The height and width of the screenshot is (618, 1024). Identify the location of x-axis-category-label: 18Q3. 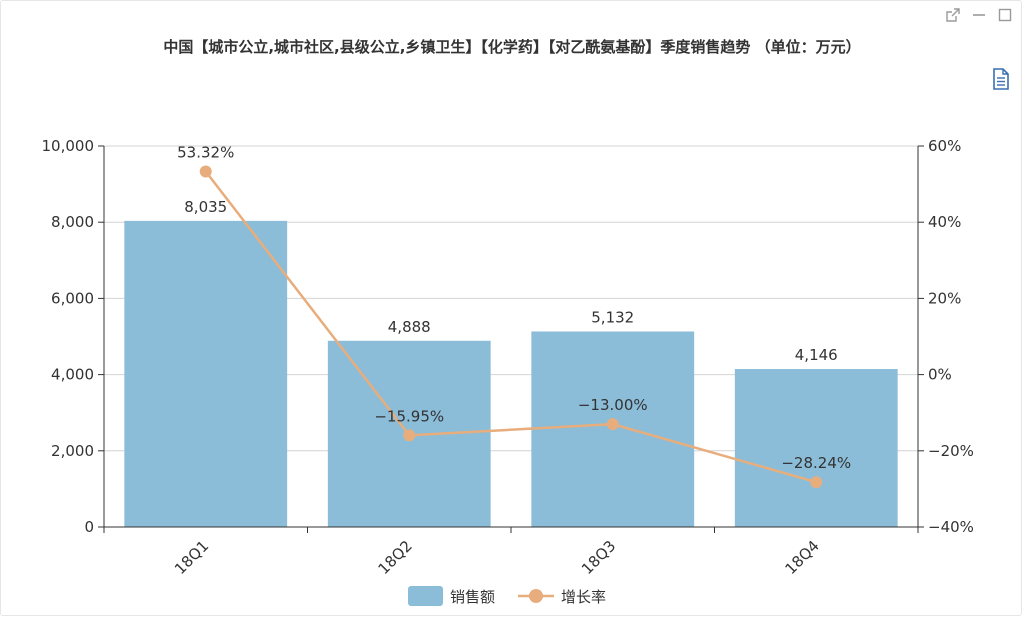
(598, 557).